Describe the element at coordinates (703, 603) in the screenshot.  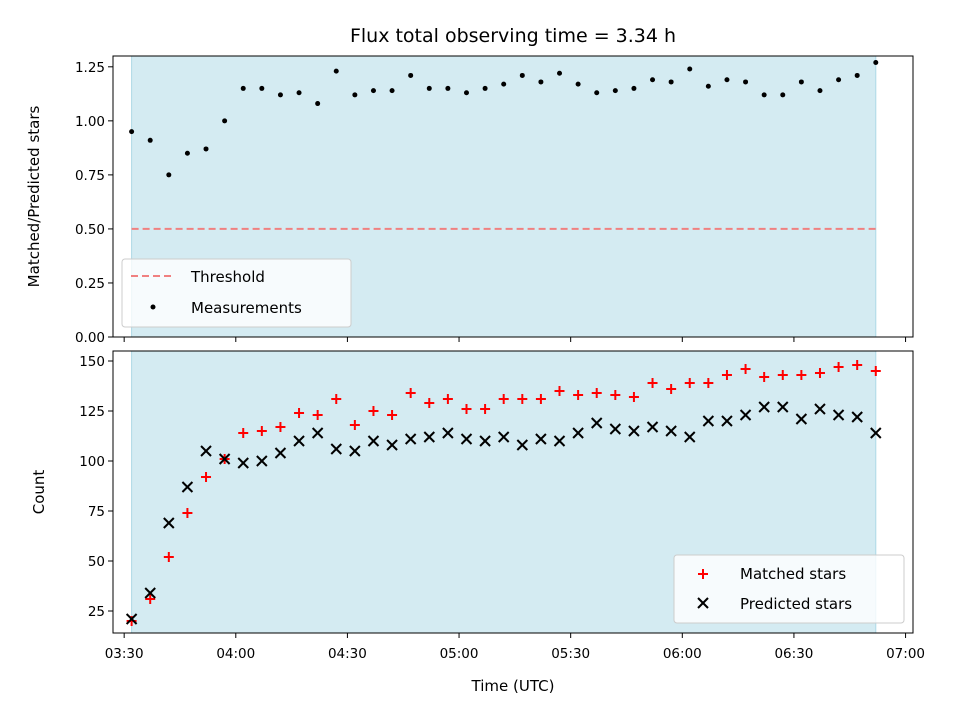
I see `predicted-legend-swatch` at that location.